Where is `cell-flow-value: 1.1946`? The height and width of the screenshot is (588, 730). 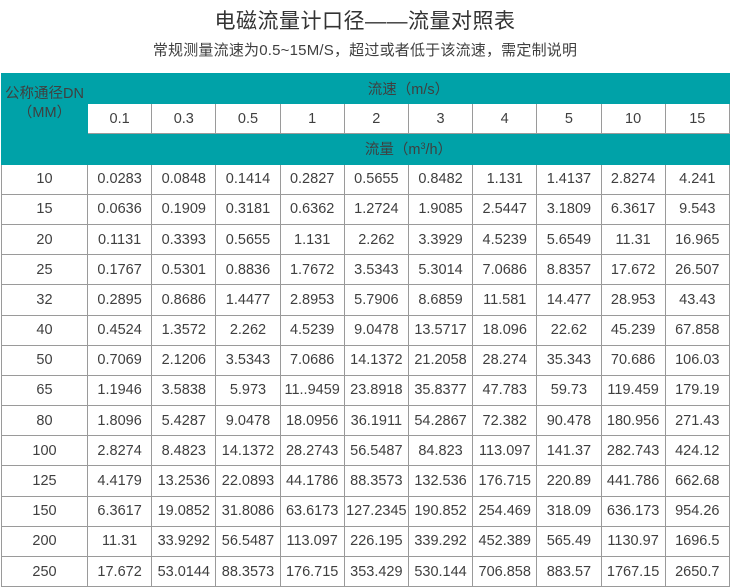
cell-flow-value: 1.1946 is located at coordinates (119, 390).